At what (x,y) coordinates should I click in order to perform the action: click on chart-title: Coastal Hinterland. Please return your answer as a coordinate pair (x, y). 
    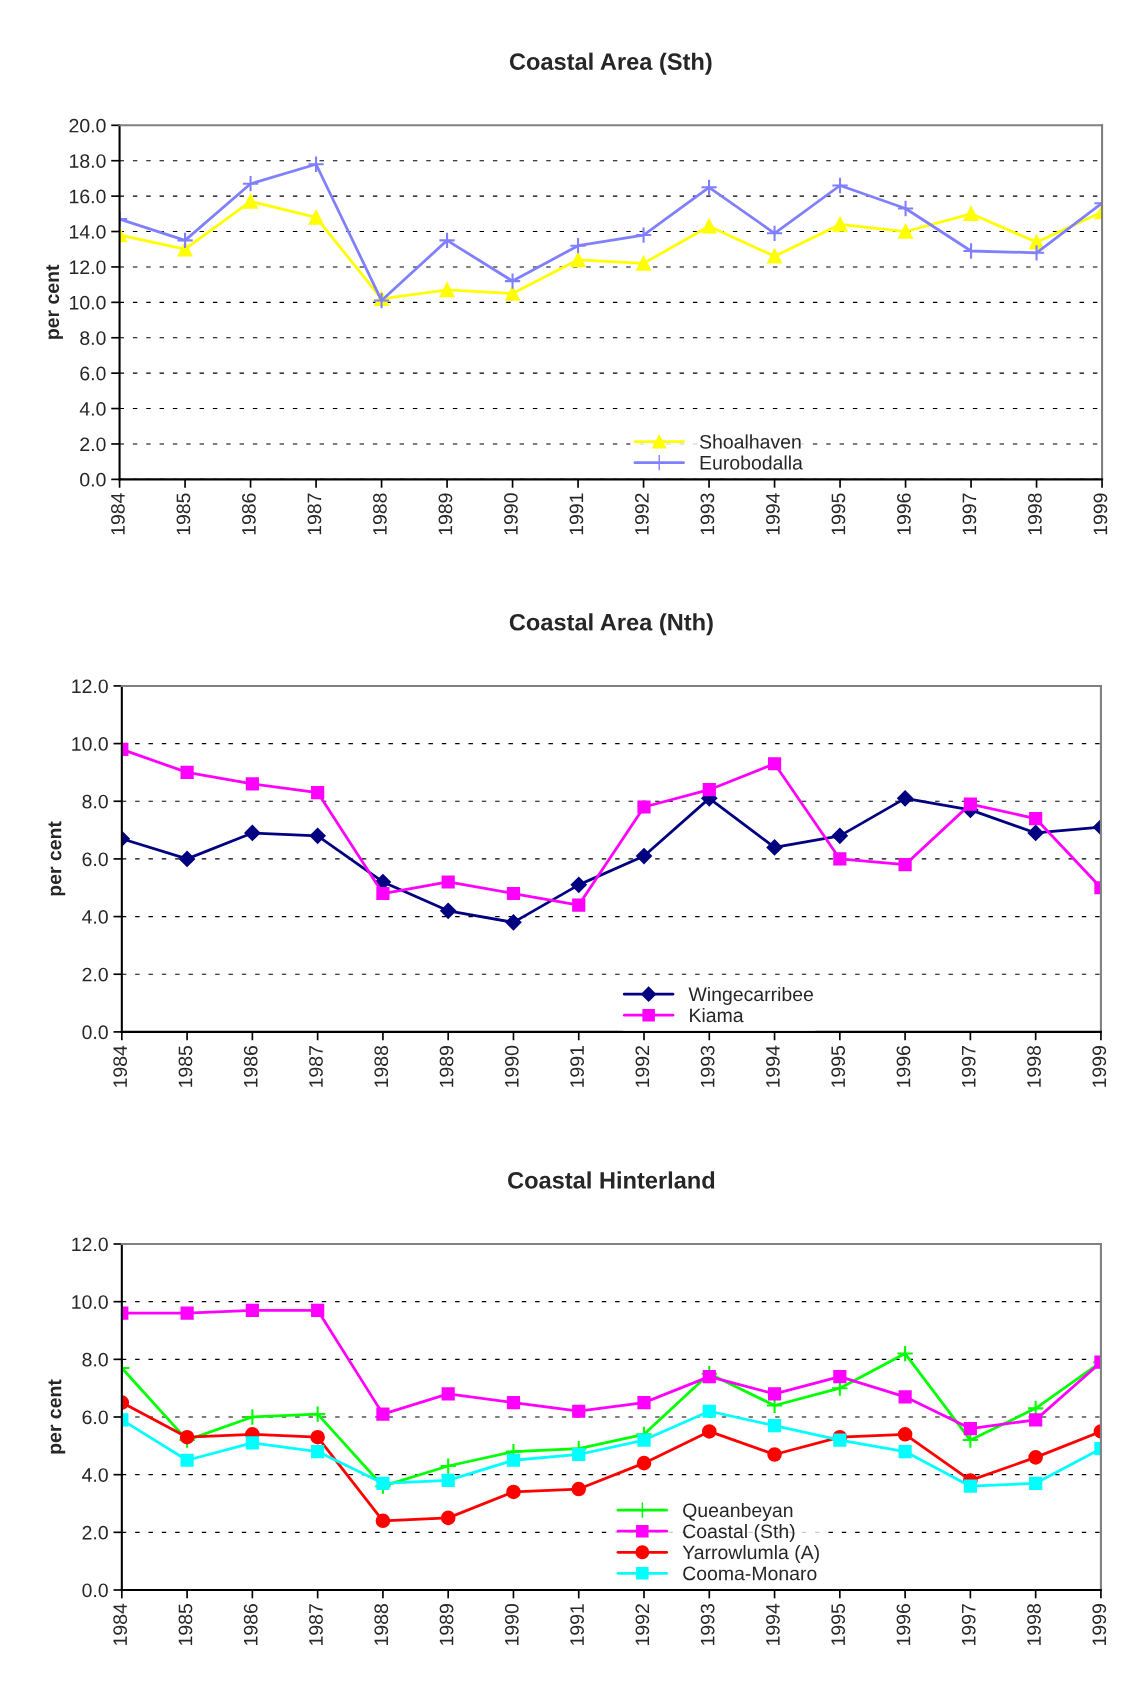
    Looking at the image, I should click on (611, 1180).